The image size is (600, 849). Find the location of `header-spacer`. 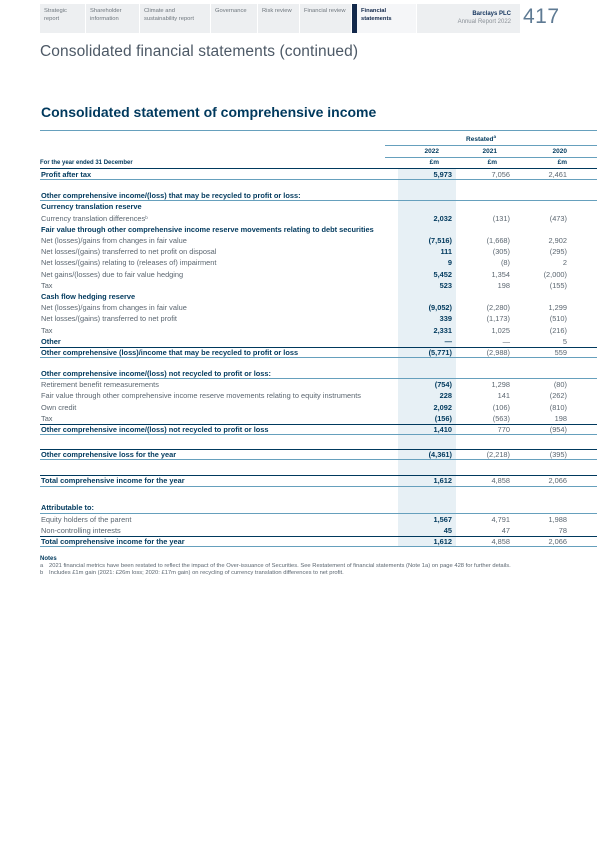

header-spacer is located at coordinates (212, 138).